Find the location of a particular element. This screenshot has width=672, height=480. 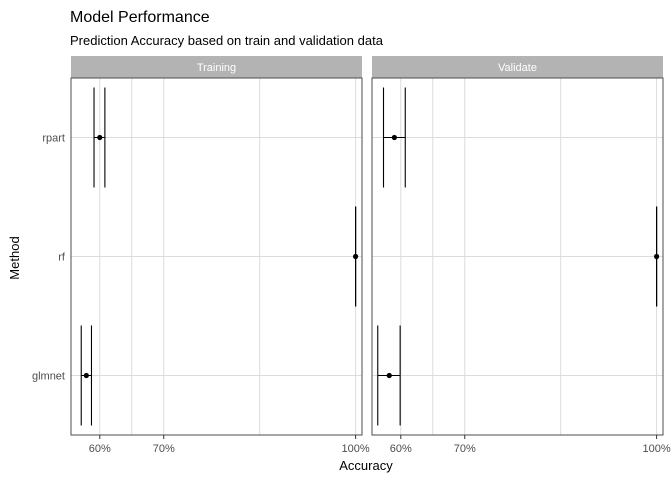

x-tick-label-training: 60% is located at coordinates (100, 449).